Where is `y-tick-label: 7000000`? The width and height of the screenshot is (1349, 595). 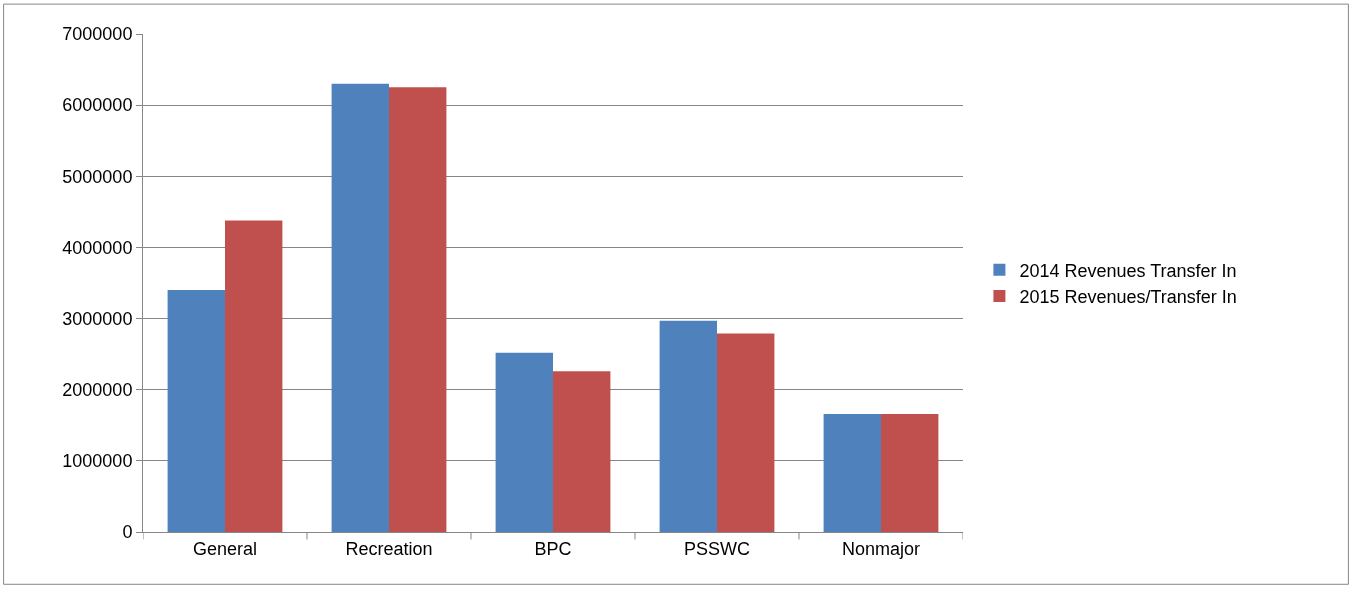
y-tick-label: 7000000 is located at coordinates (97, 34).